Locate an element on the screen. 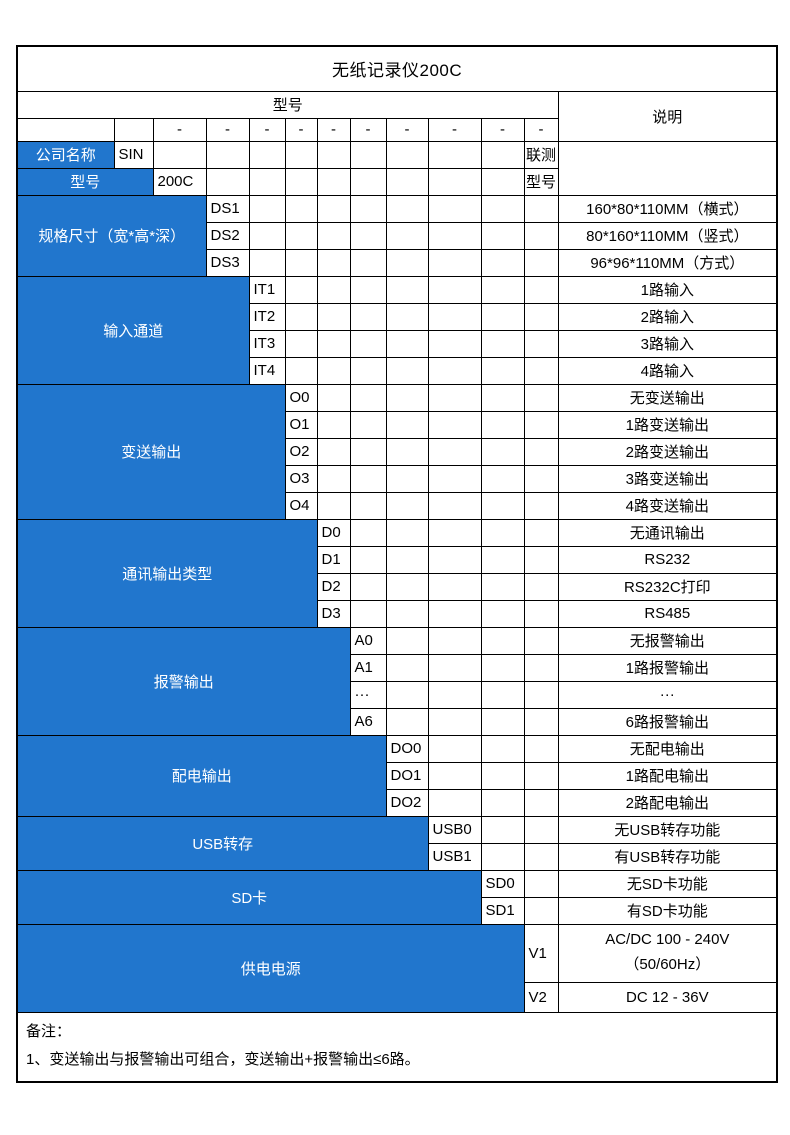 The height and width of the screenshot is (1135, 790). section-label-power-distribution-output: 配电输出 is located at coordinates (201, 775).